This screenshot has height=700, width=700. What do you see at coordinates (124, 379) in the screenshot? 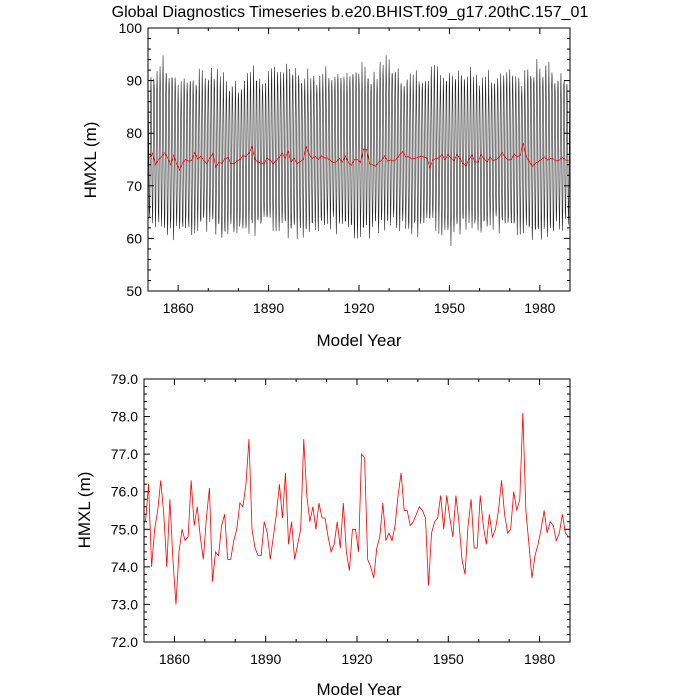
I see `bottom-y-tick-label: 79.0` at bounding box center [124, 379].